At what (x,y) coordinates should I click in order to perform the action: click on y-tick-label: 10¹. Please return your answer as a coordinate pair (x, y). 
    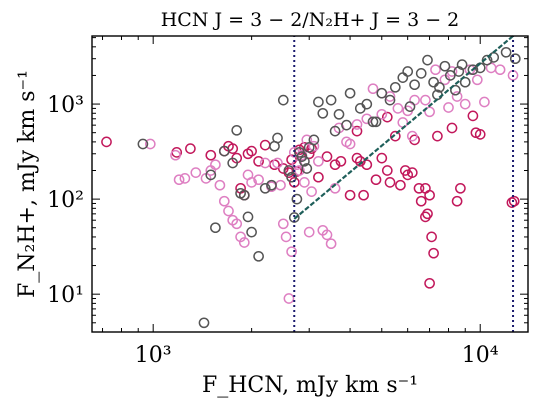
    Looking at the image, I should click on (65, 295).